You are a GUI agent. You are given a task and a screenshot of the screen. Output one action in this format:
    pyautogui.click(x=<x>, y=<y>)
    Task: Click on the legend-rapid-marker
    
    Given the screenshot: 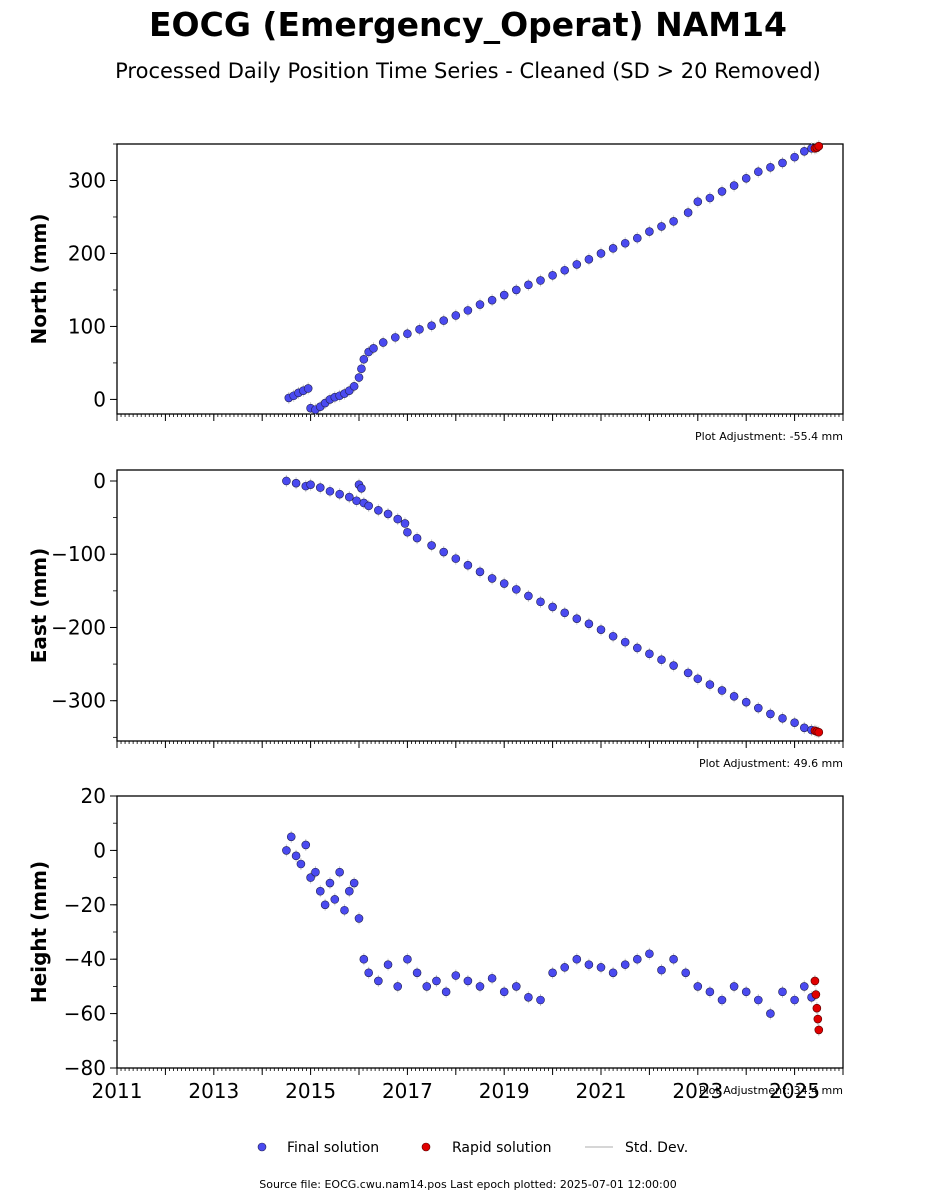 What is the action you would take?
    pyautogui.click(x=426, y=1147)
    